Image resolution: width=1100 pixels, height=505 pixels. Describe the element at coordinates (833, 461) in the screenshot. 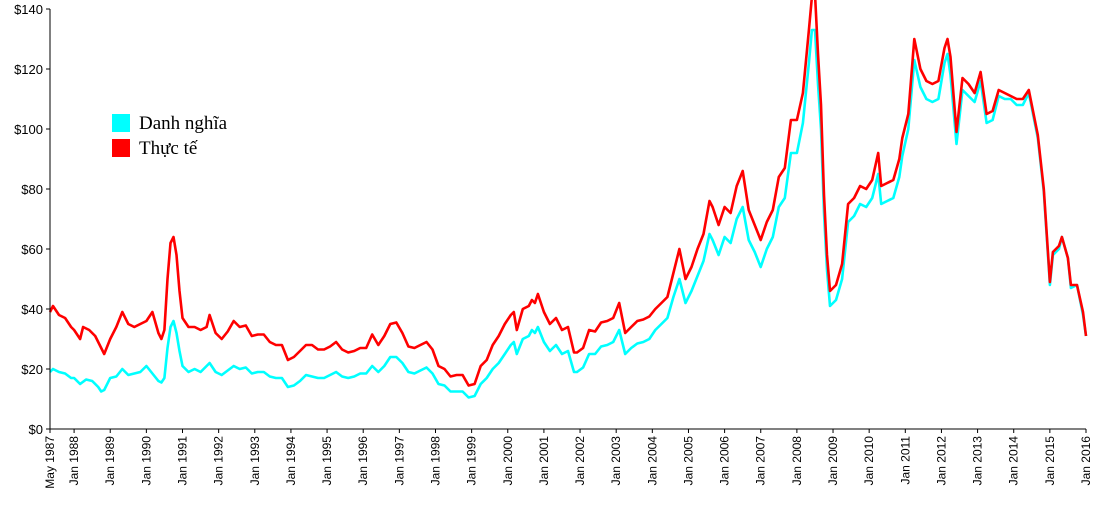

I see `x-tick-label: Jan 2009` at that location.